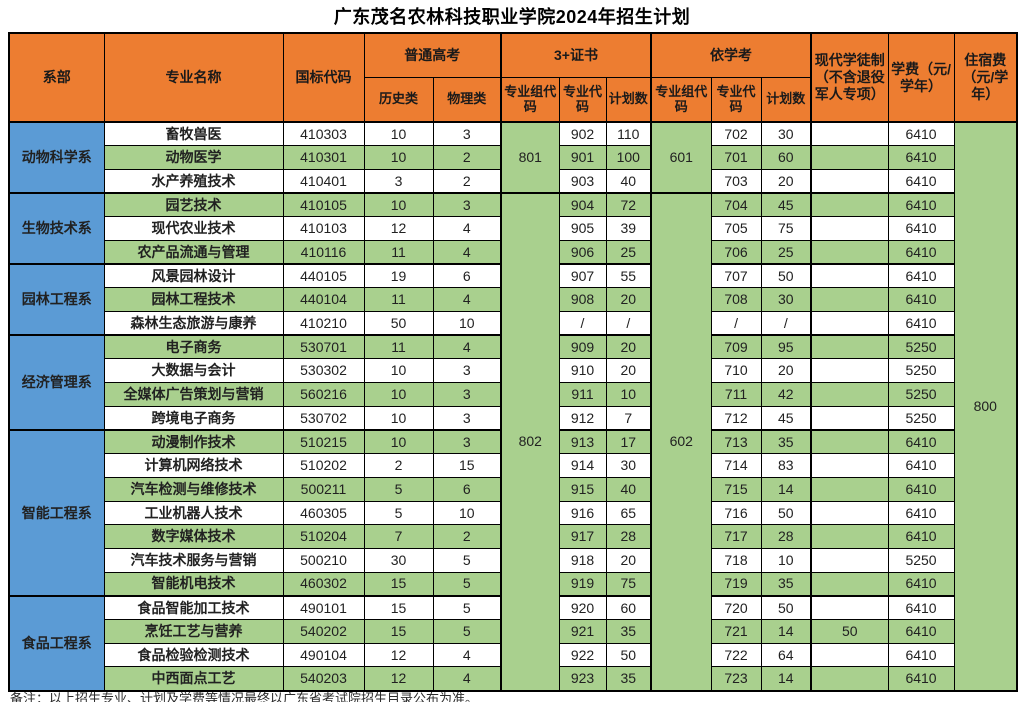  I want to click on cert-plan-cell: 10, so click(628, 394).